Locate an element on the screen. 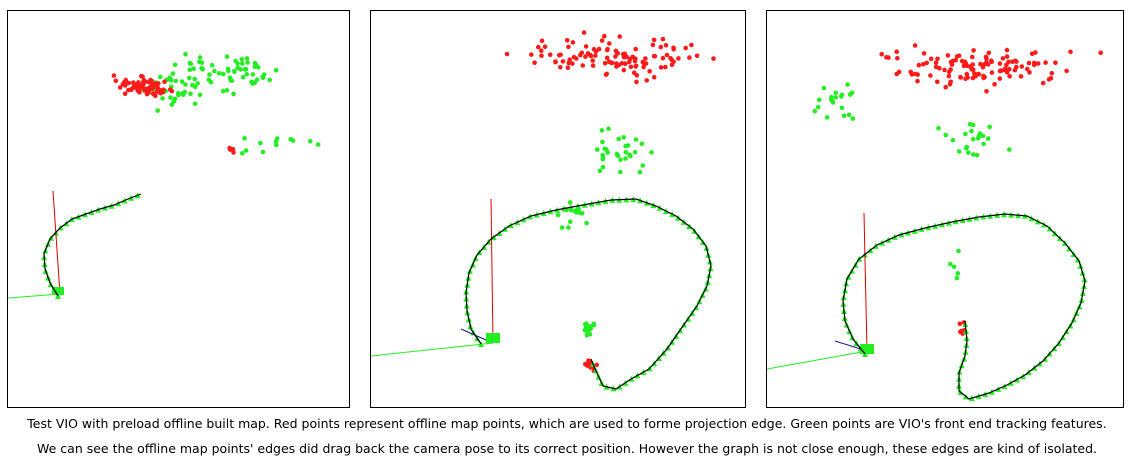 Image resolution: width=1131 pixels, height=467 pixels. offline-map-points is located at coordinates (173, 114).